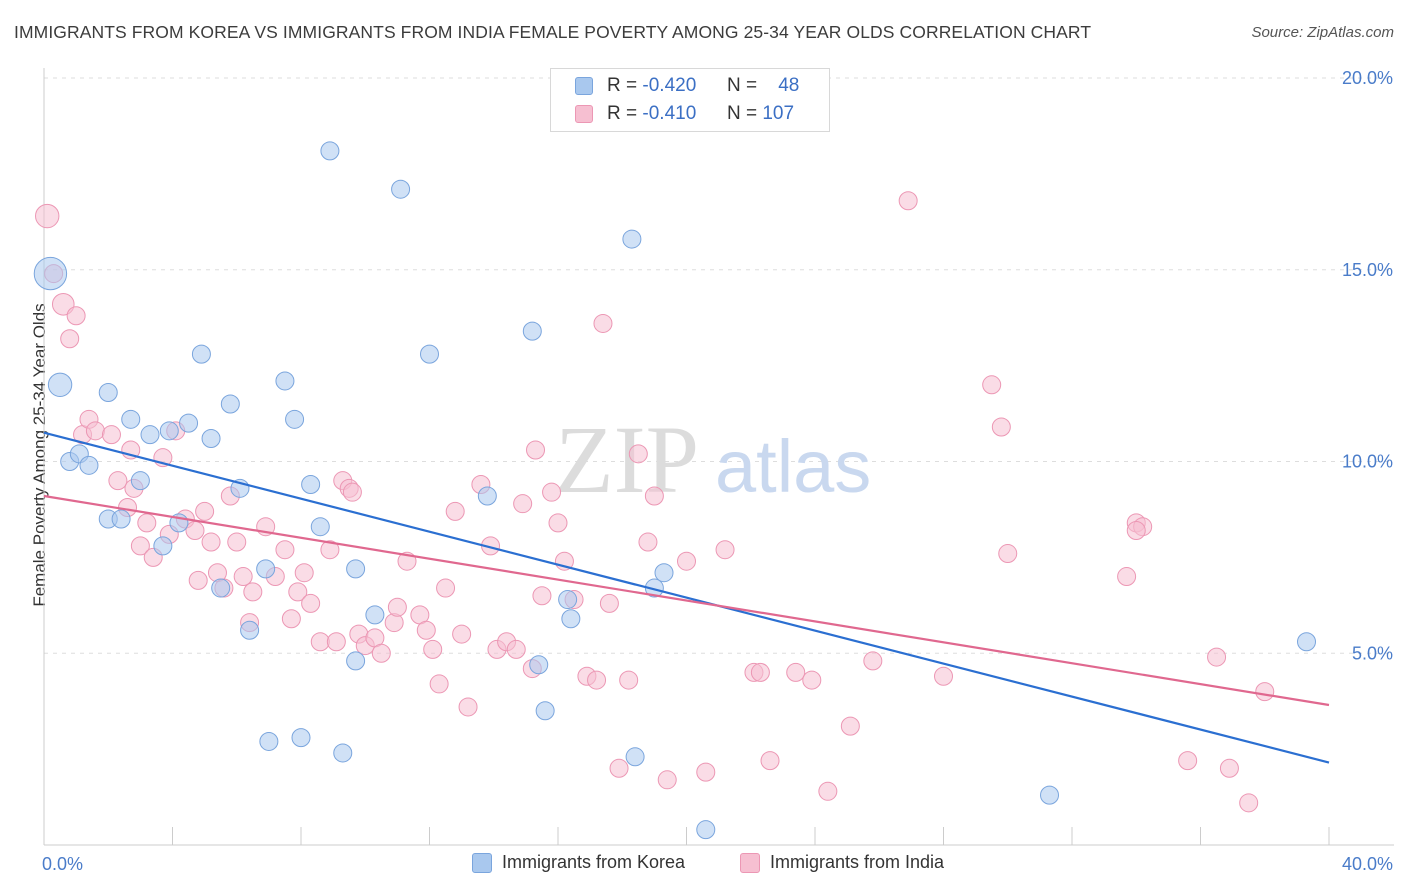 The image size is (1406, 892). Describe the element at coordinates (1372, 653) in the screenshot. I see `y-tick-label: 5.0%` at that location.